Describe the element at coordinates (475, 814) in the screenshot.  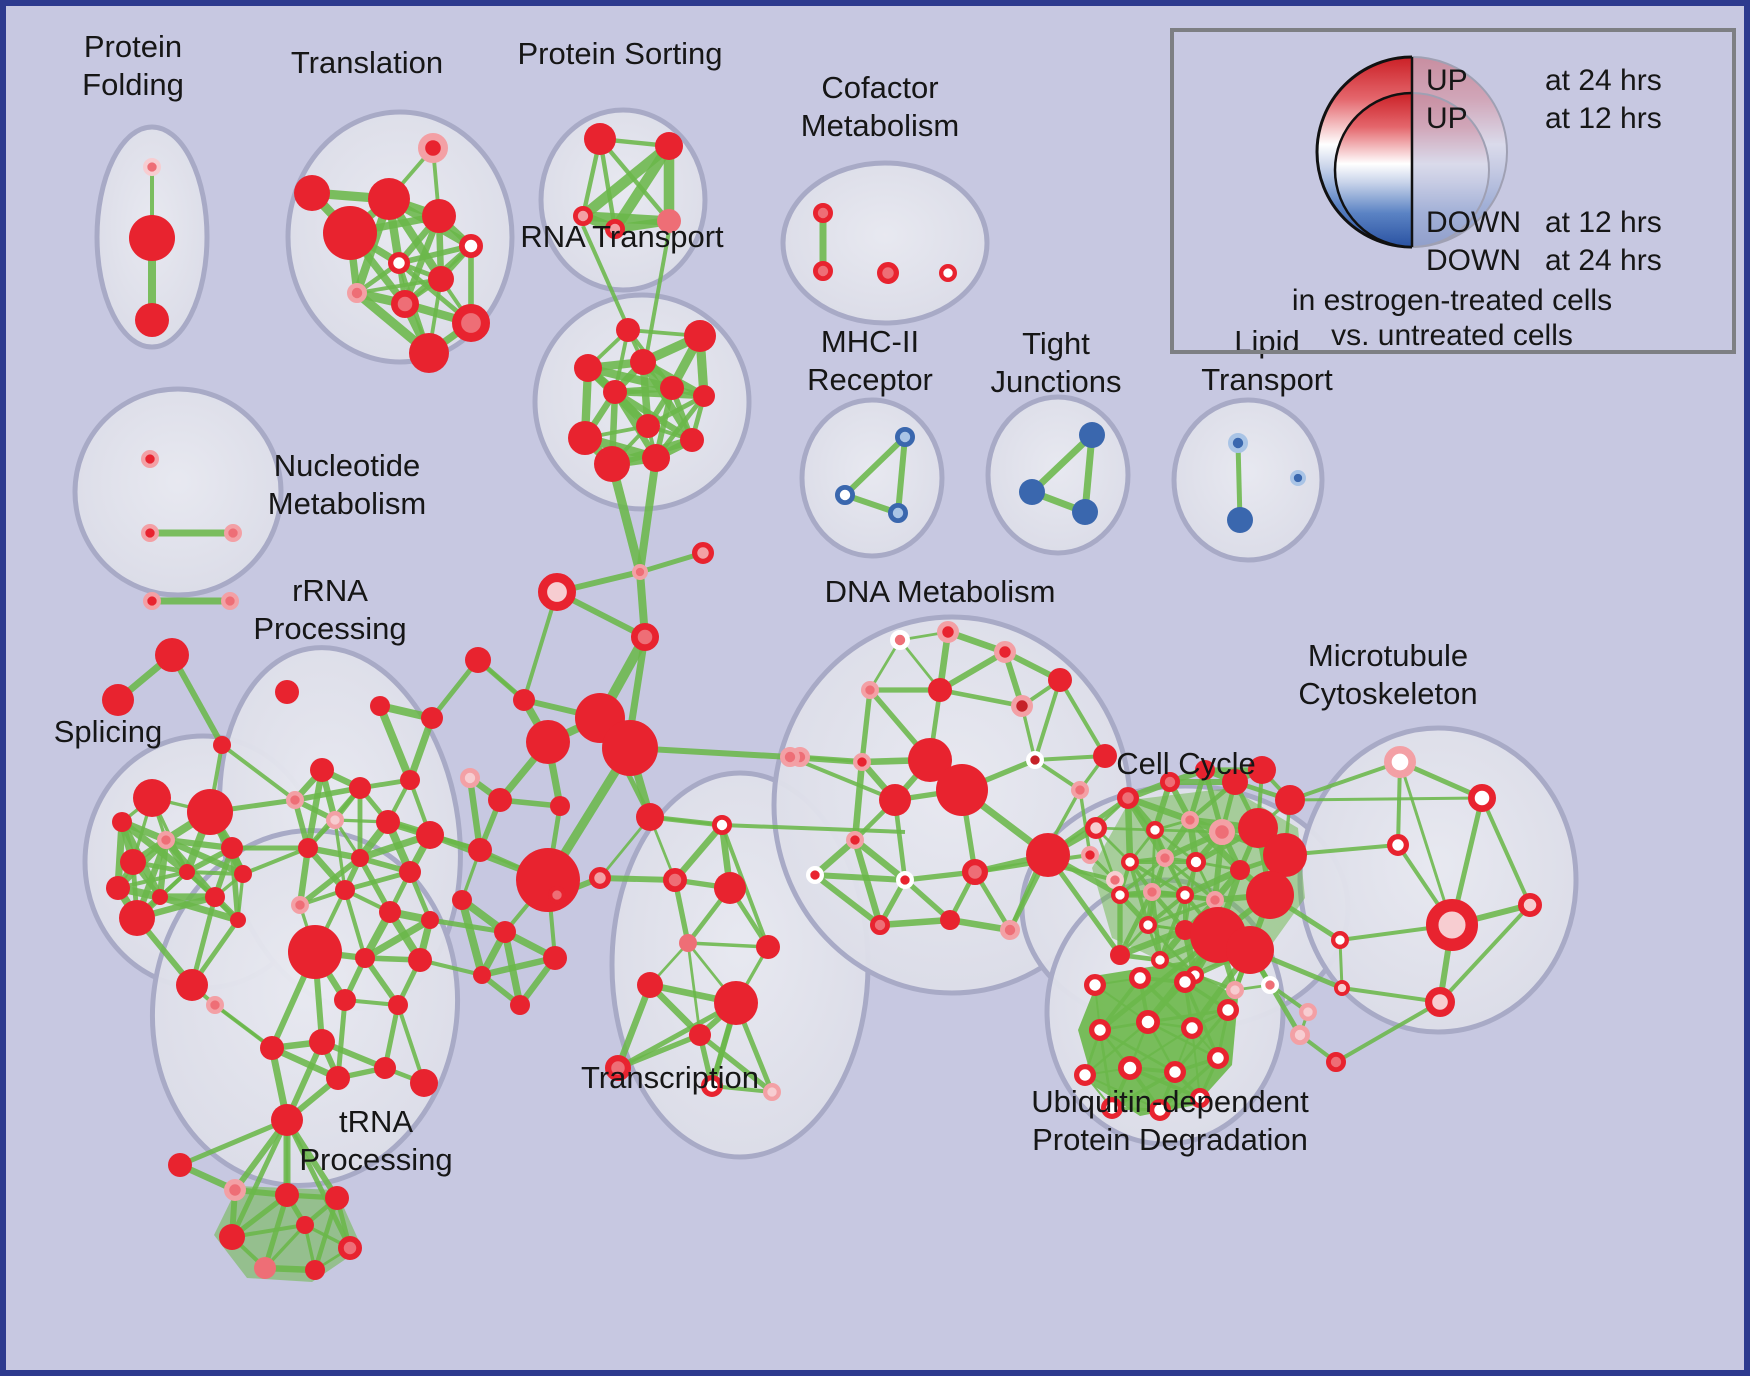
I see `mesh-edge-central-mesh` at that location.